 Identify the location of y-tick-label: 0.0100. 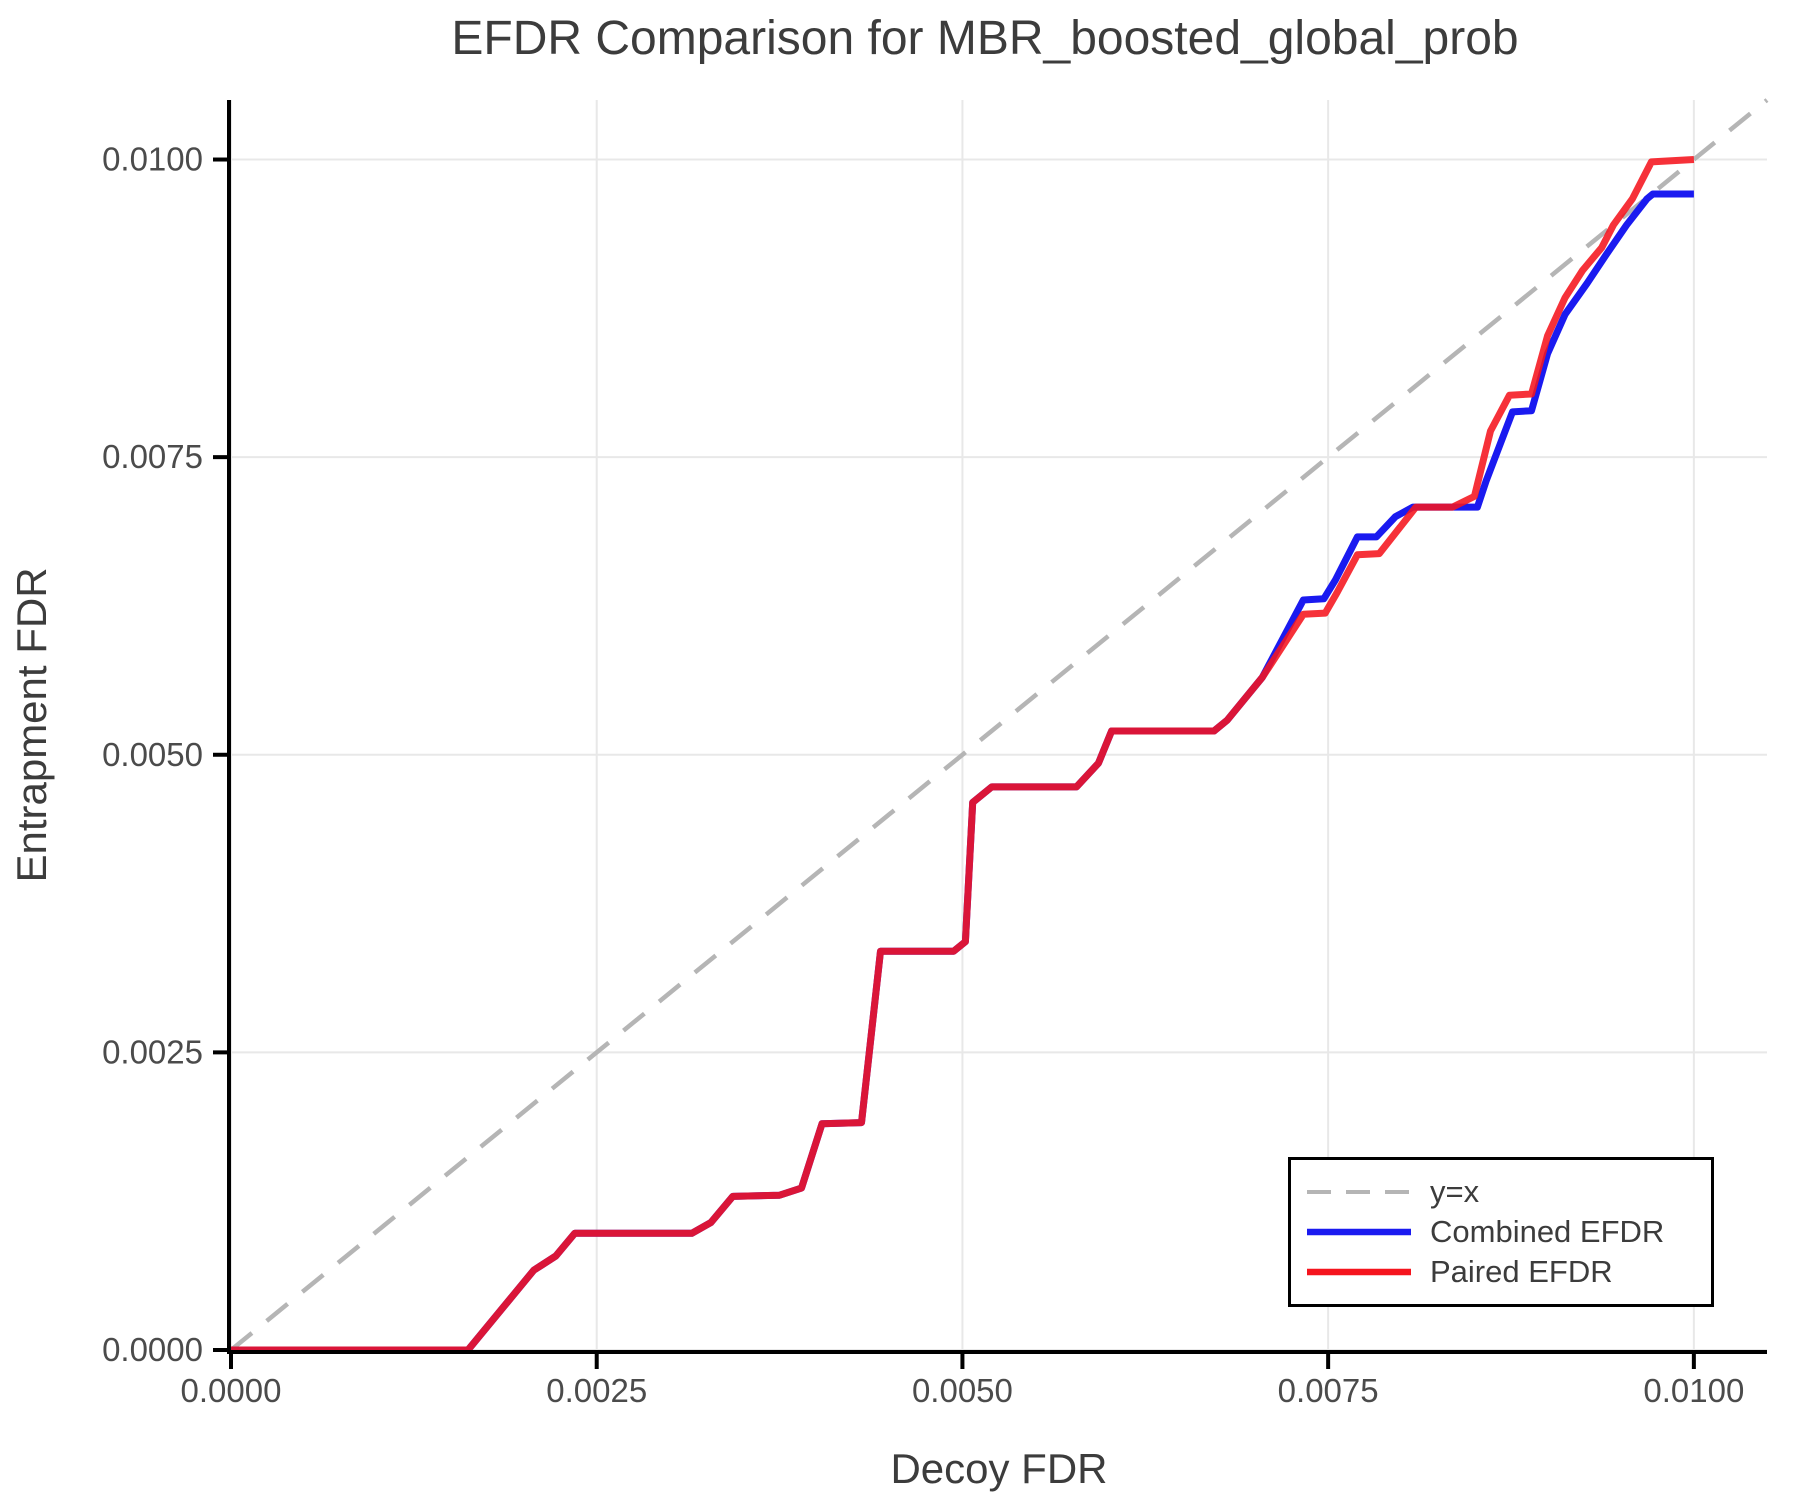
(152, 159).